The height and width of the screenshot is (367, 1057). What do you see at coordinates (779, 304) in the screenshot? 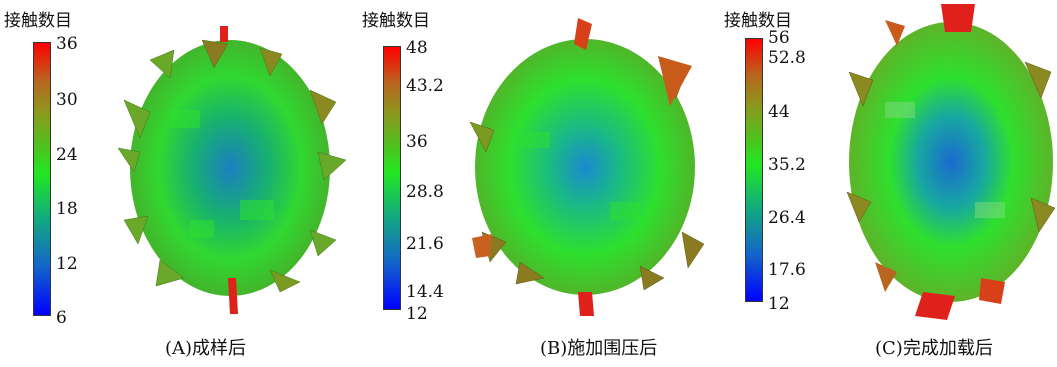
I see `tick-c-6: 12` at bounding box center [779, 304].